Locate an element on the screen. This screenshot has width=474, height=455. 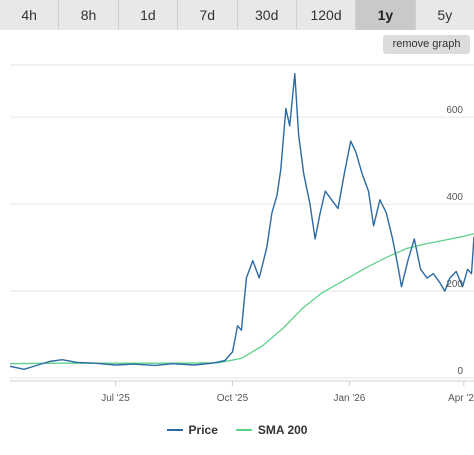
x-tick-label: Jan '26 is located at coordinates (349, 398).